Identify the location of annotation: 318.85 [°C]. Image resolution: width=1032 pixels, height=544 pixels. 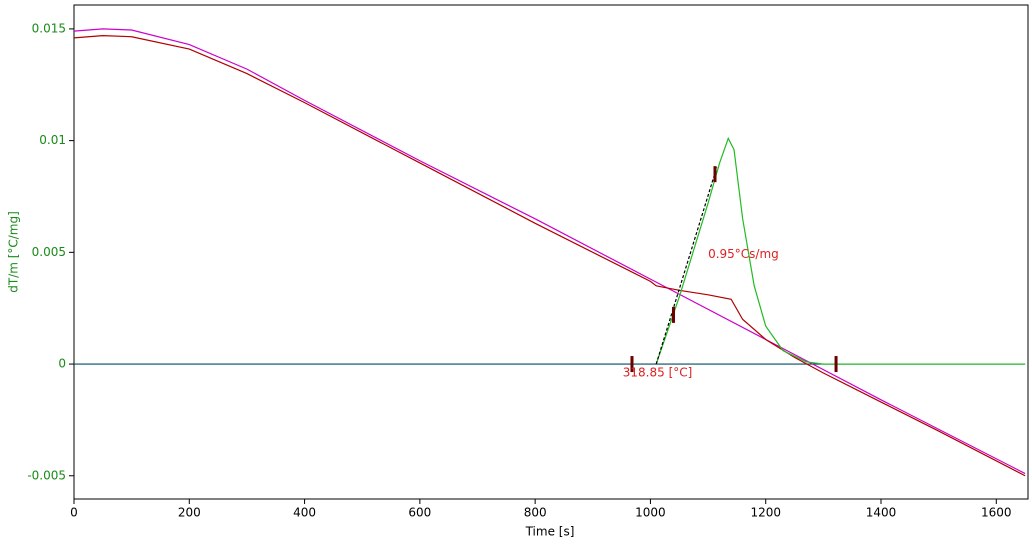
(658, 372).